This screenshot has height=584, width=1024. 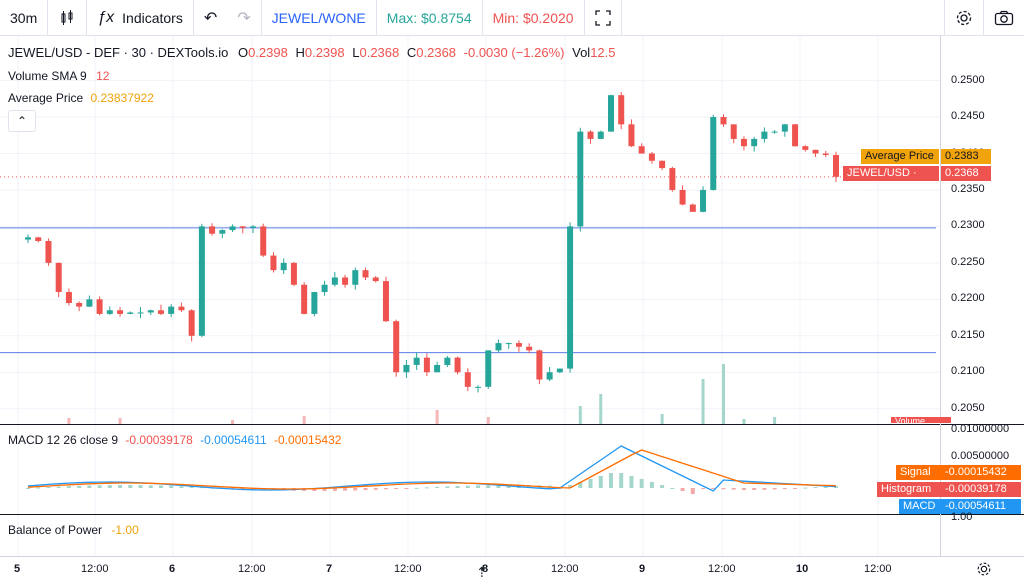 What do you see at coordinates (968, 407) in the screenshot?
I see `price-tick: 0.2050` at bounding box center [968, 407].